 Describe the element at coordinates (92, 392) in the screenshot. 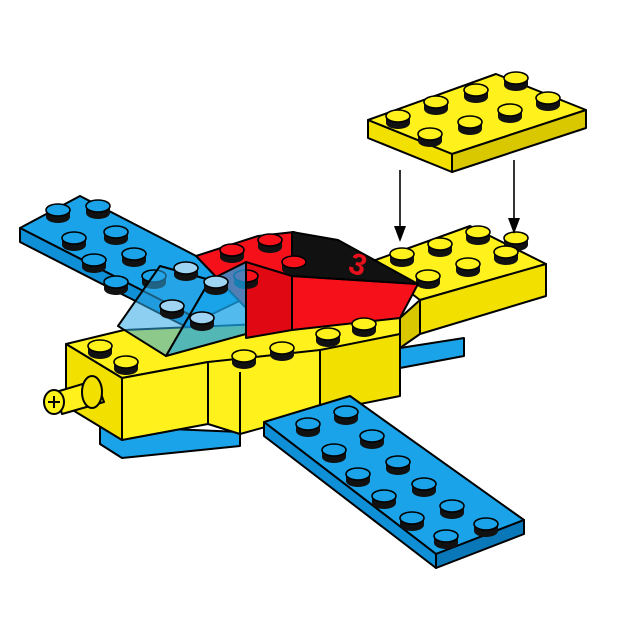

I see `axle-collar` at that location.